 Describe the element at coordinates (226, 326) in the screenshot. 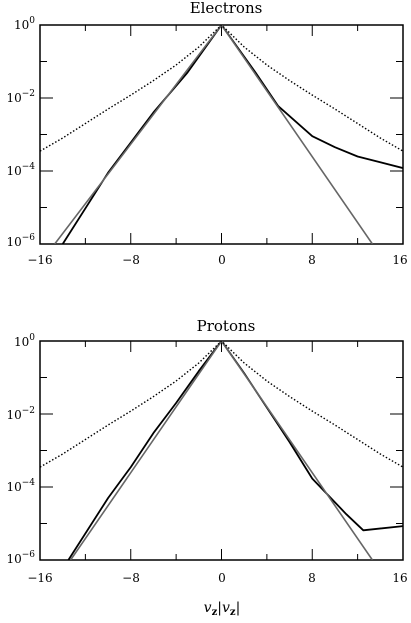

I see `panel-title: Protons` at that location.